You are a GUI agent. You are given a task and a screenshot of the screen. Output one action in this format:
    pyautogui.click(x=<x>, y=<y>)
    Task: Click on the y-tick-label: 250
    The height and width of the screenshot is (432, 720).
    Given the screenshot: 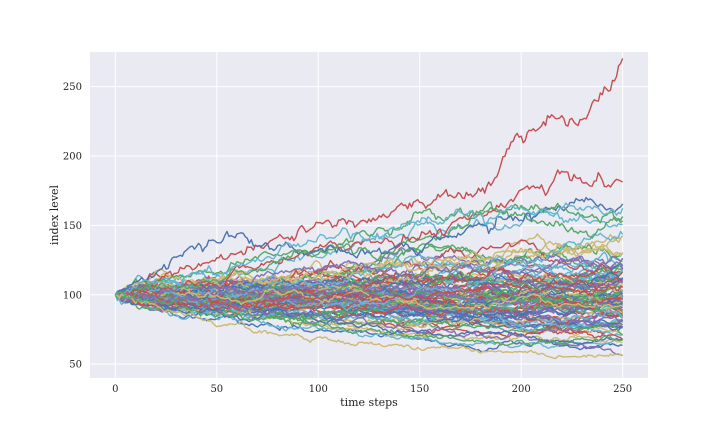 What is the action you would take?
    pyautogui.click(x=72, y=87)
    